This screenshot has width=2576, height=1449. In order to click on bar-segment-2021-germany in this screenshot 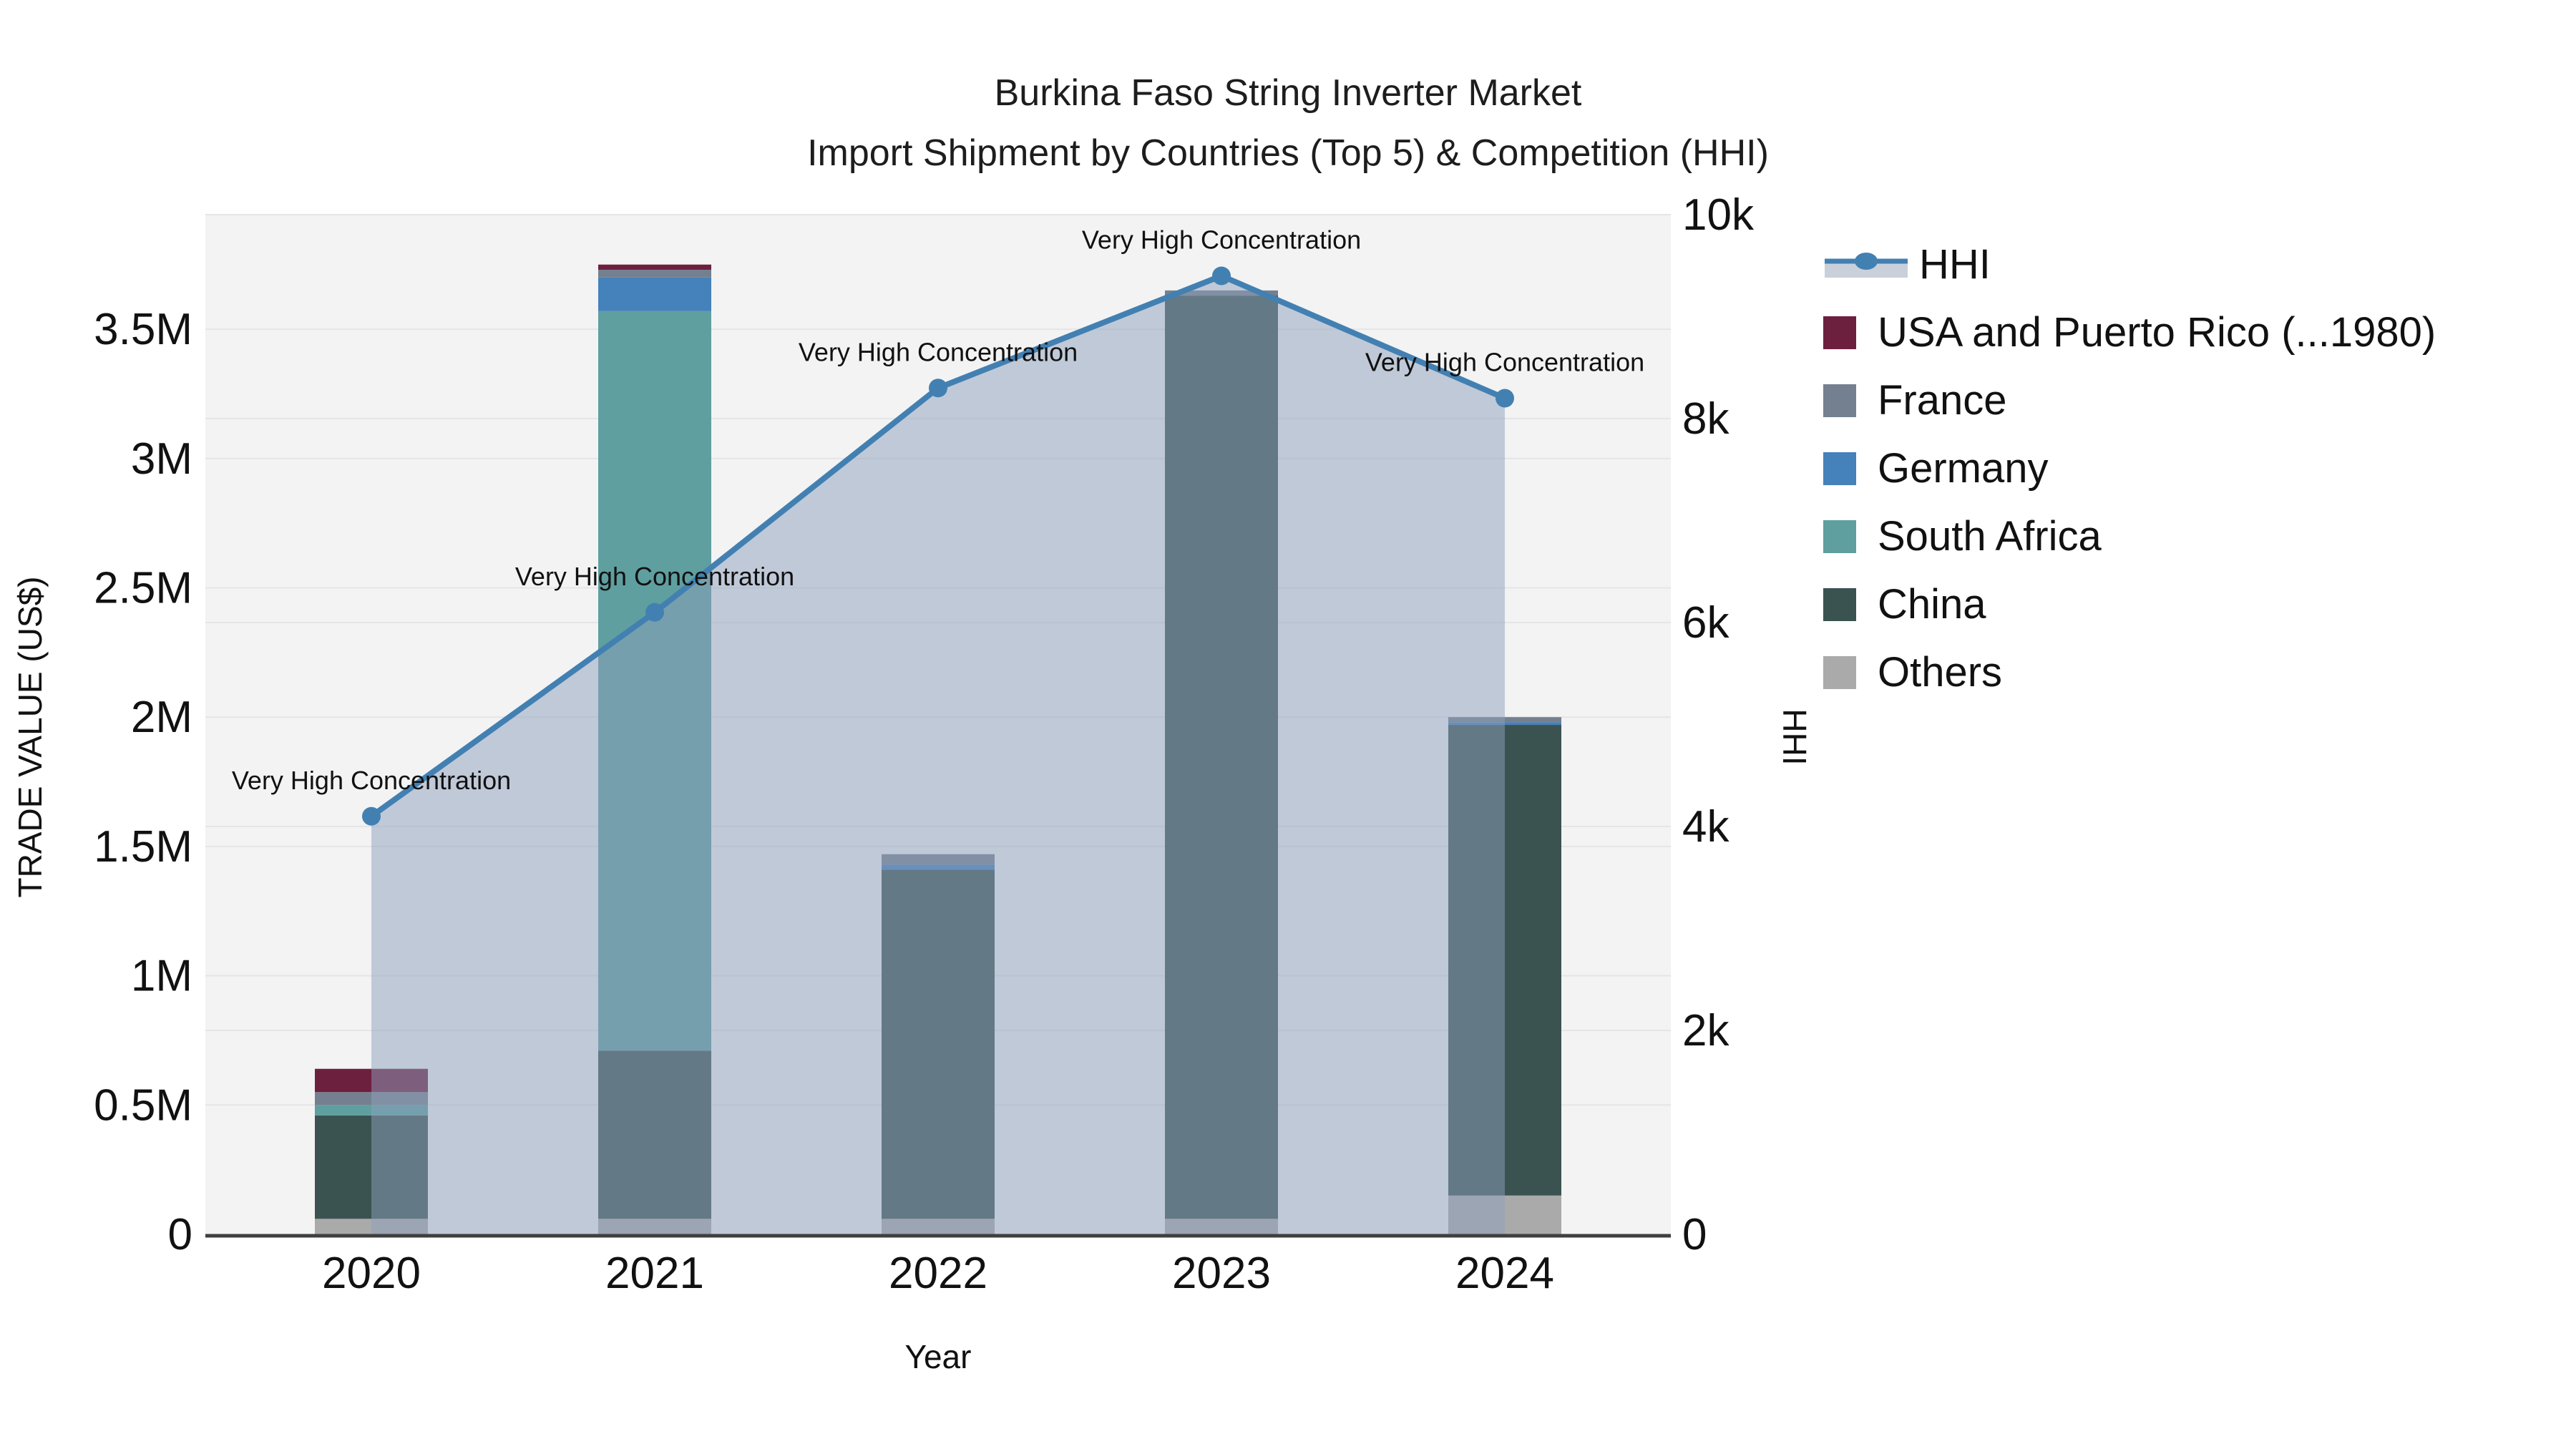, I will do `click(654, 294)`.